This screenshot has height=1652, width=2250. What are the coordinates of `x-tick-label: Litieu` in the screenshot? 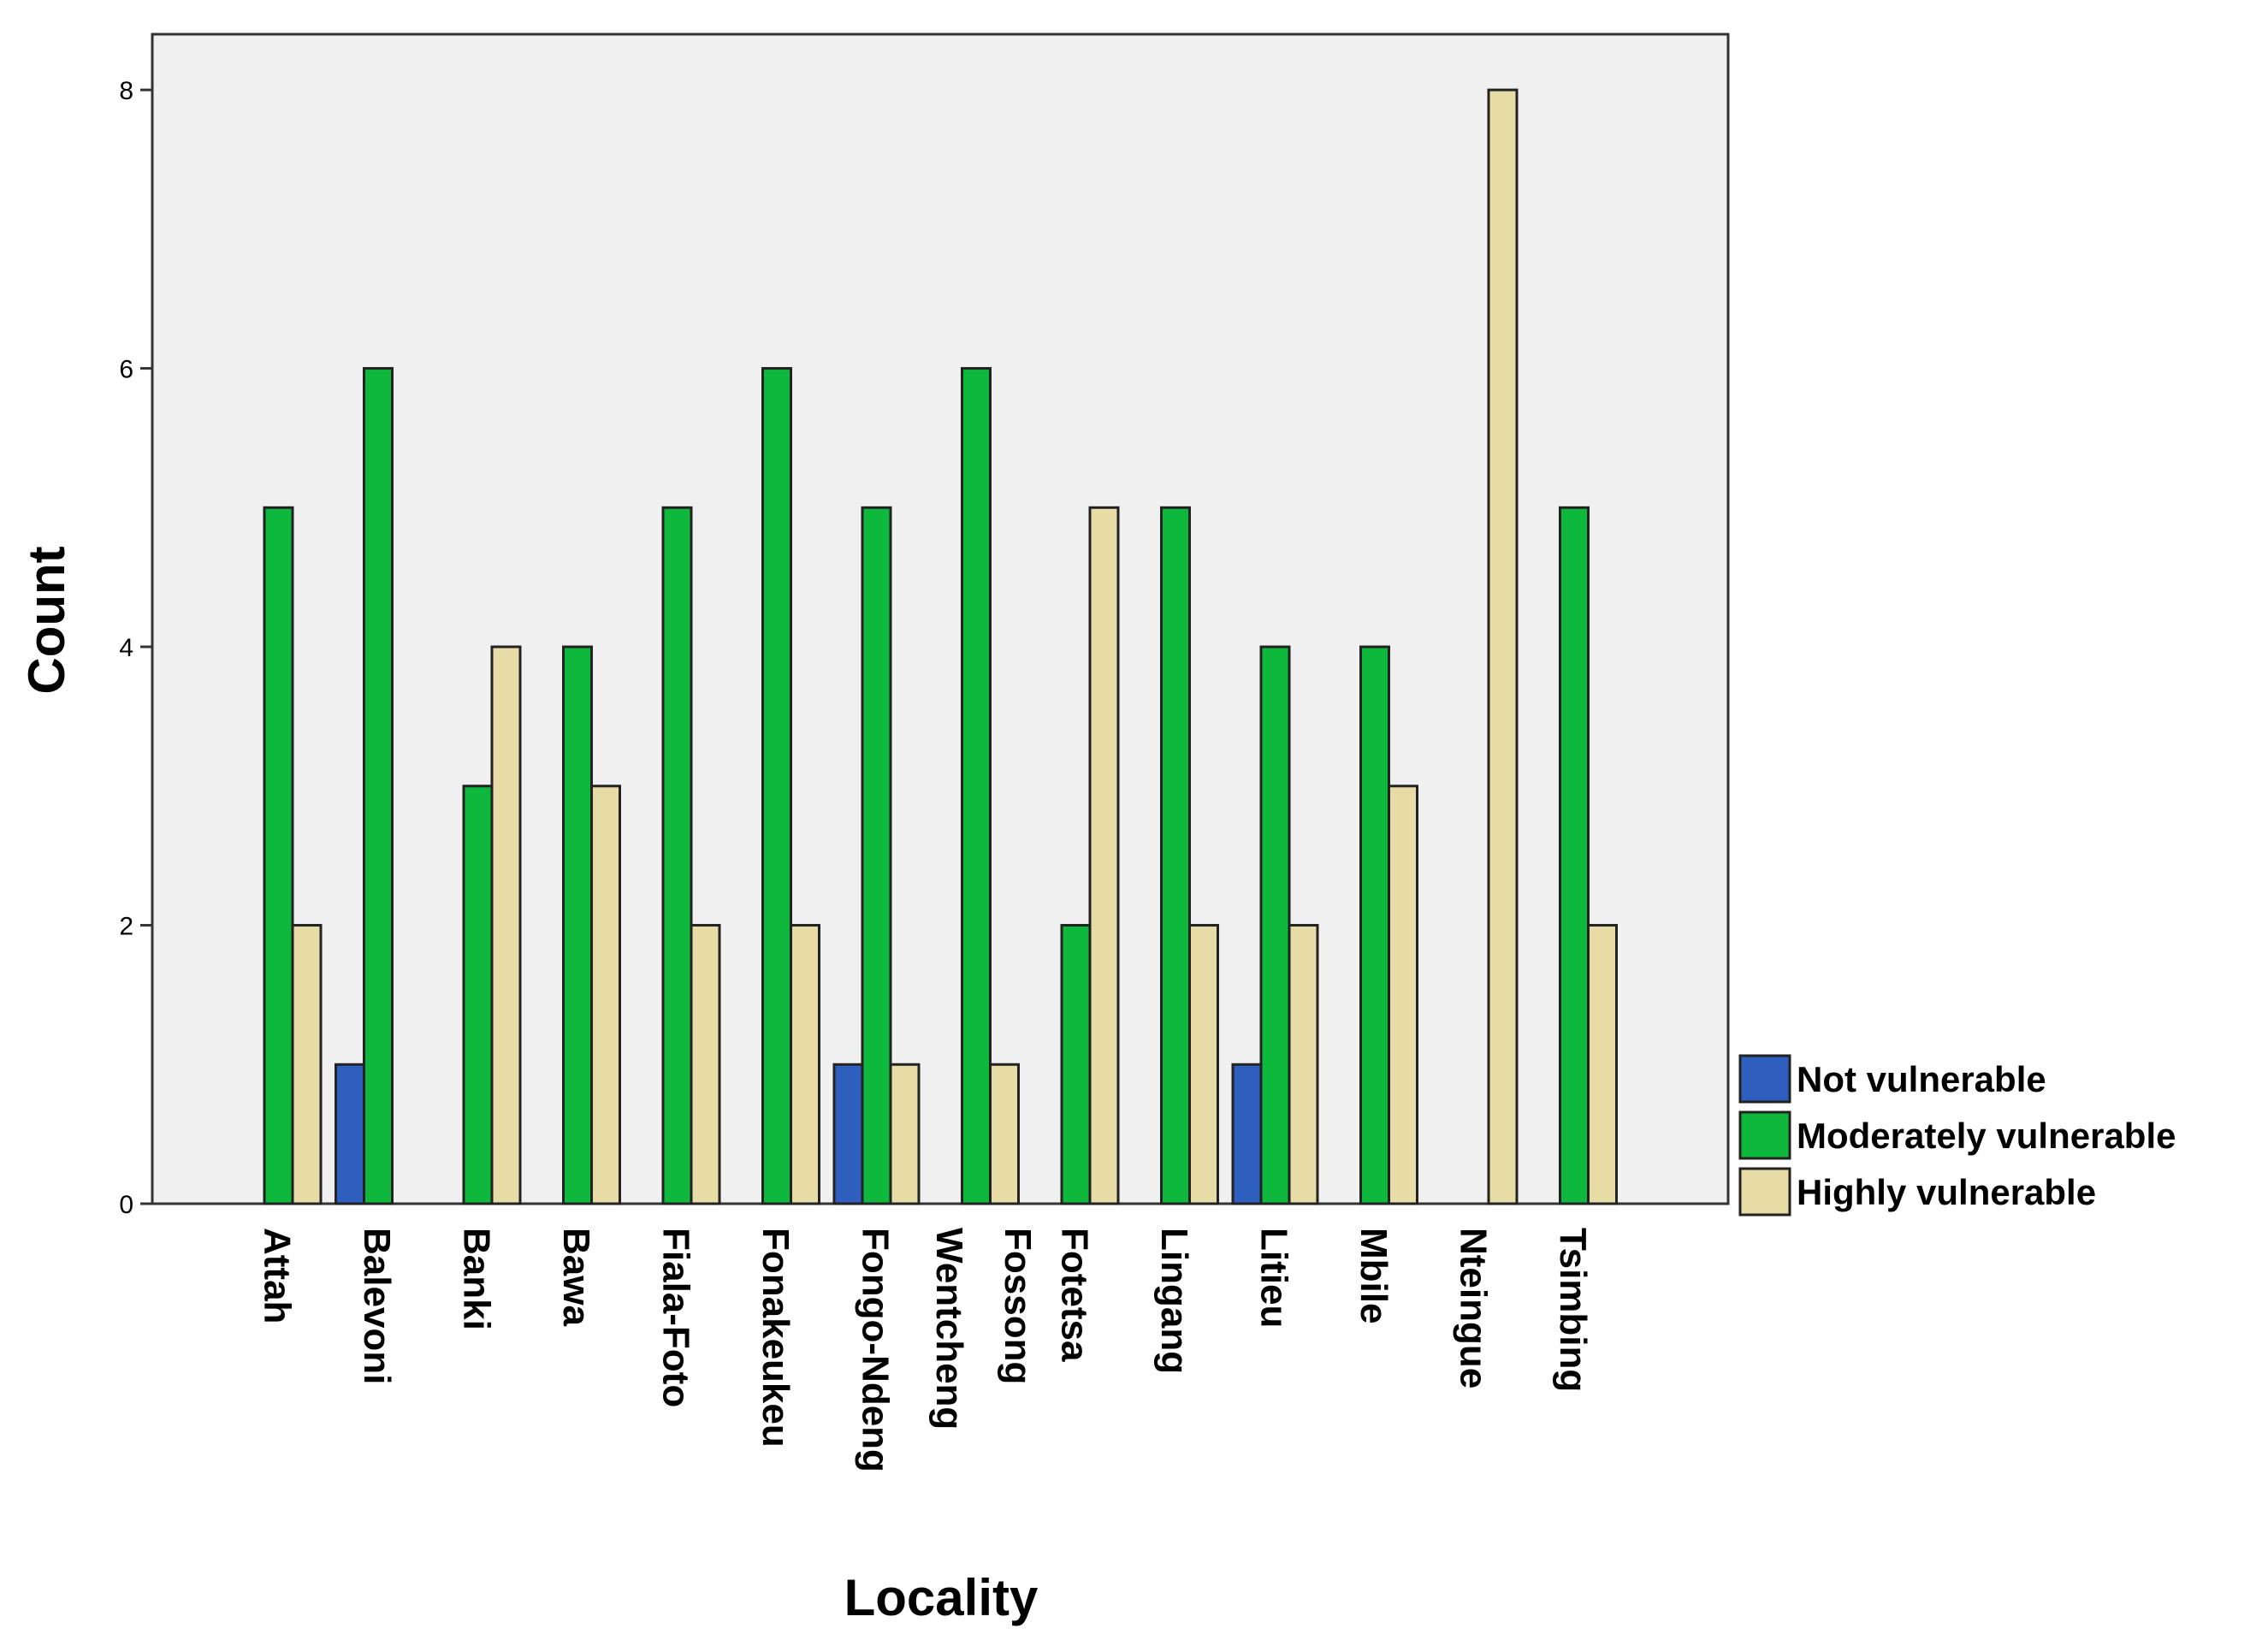 It's located at (1274, 1278).